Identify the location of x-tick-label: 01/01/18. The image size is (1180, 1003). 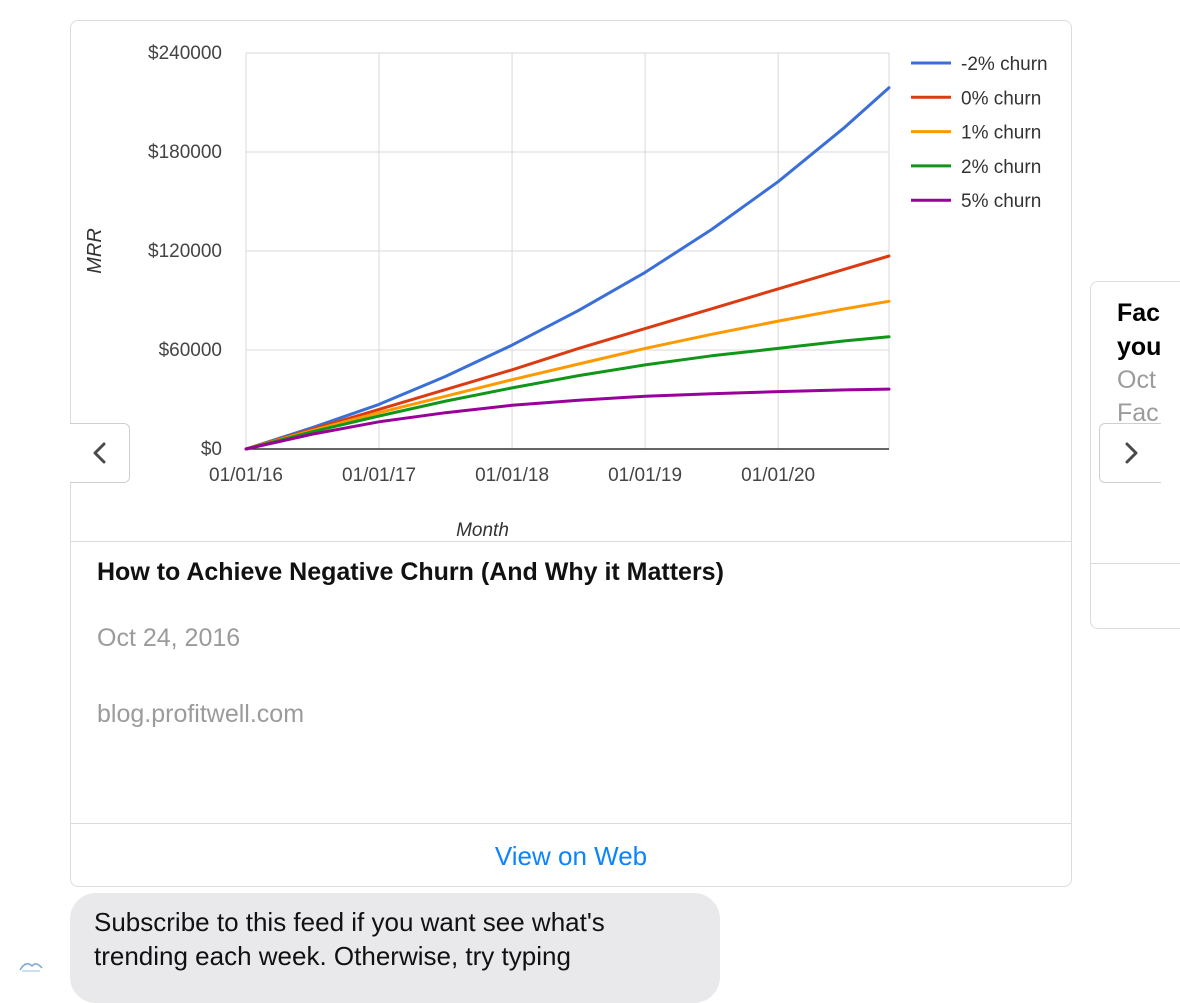
(512, 475).